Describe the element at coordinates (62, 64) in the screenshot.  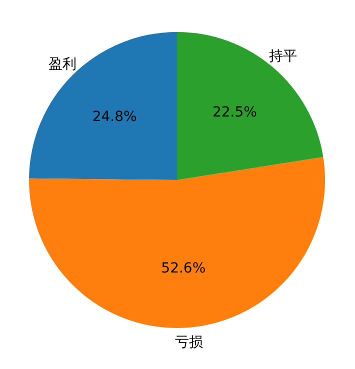
I see `slice-label: 盈利` at that location.